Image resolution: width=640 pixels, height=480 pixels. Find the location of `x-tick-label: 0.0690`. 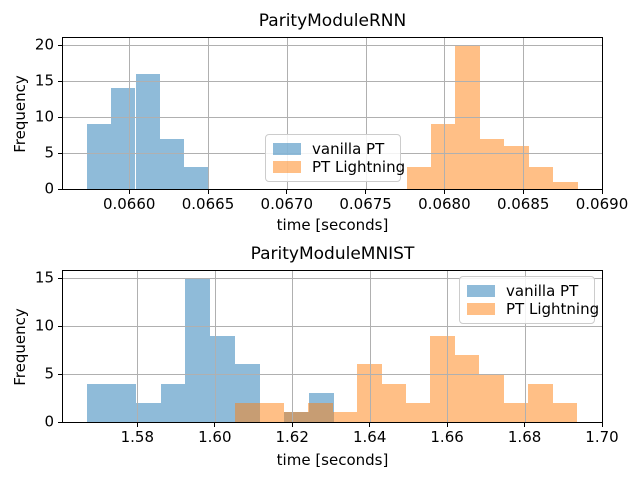

x-tick-label: 0.0690 is located at coordinates (602, 204).